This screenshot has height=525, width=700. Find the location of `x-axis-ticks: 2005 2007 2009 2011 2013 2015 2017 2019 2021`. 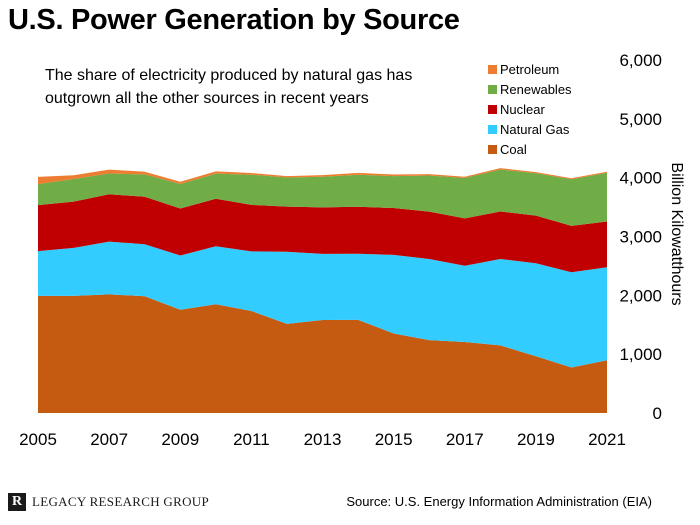

x-axis-ticks: 2005 2007 2009 2011 2013 2015 2017 2019 2021 is located at coordinates (322, 439).